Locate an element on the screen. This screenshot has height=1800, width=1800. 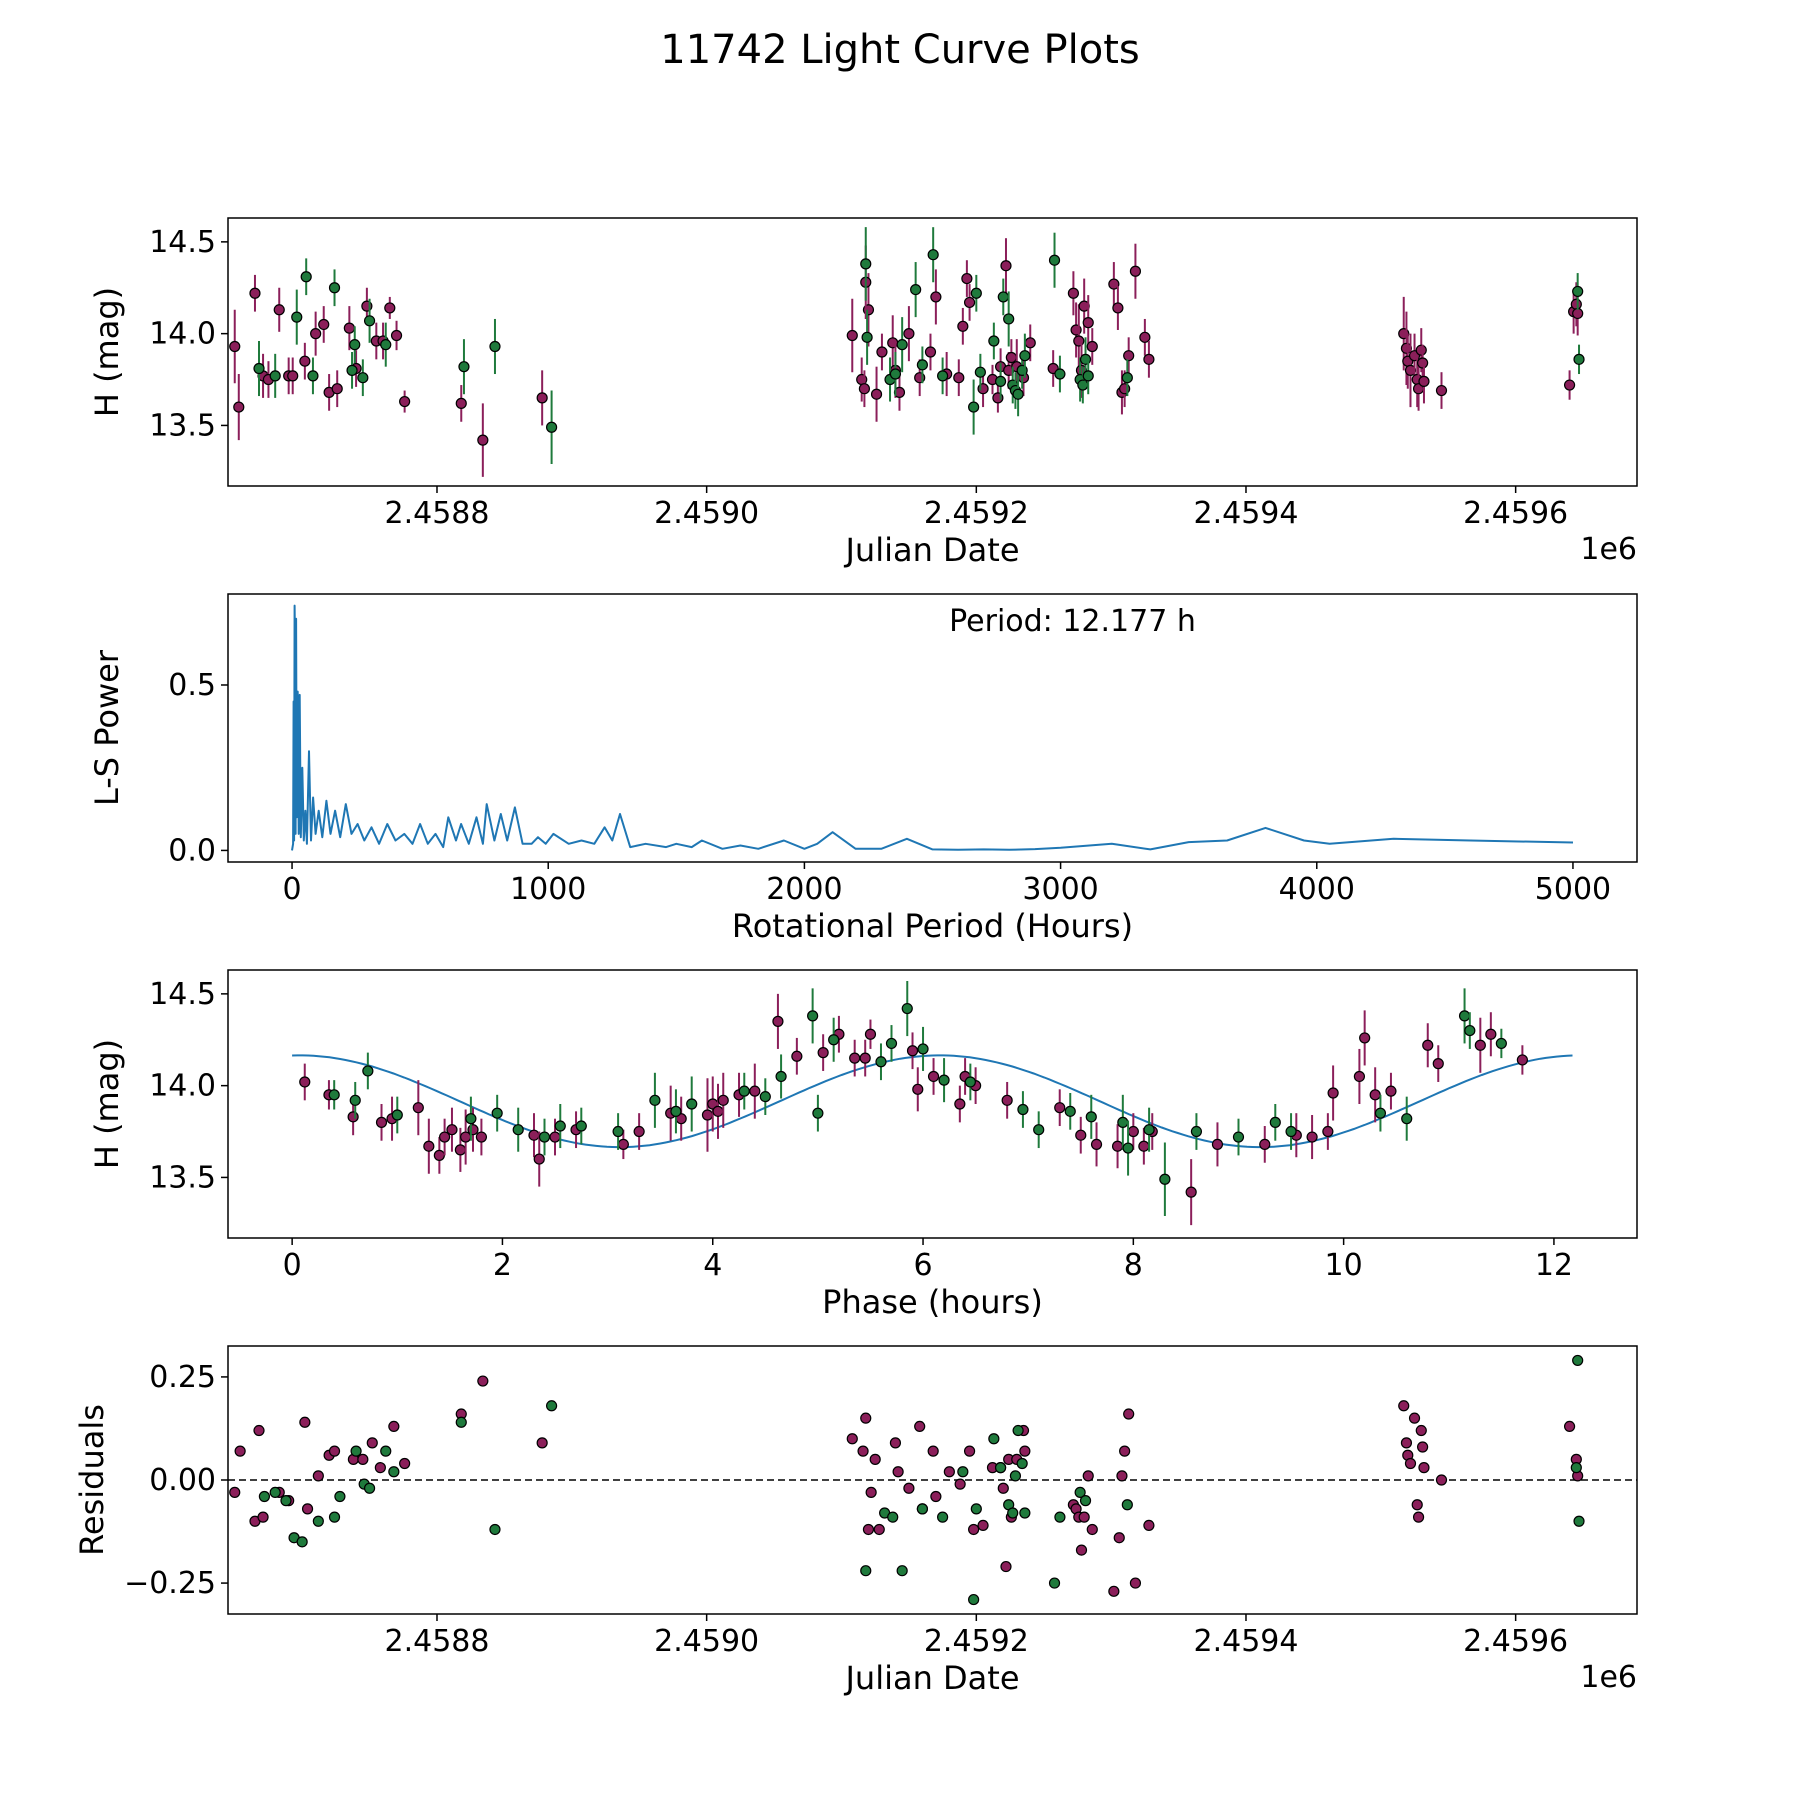
y-axis-label: H (mag) is located at coordinates (107, 1104).